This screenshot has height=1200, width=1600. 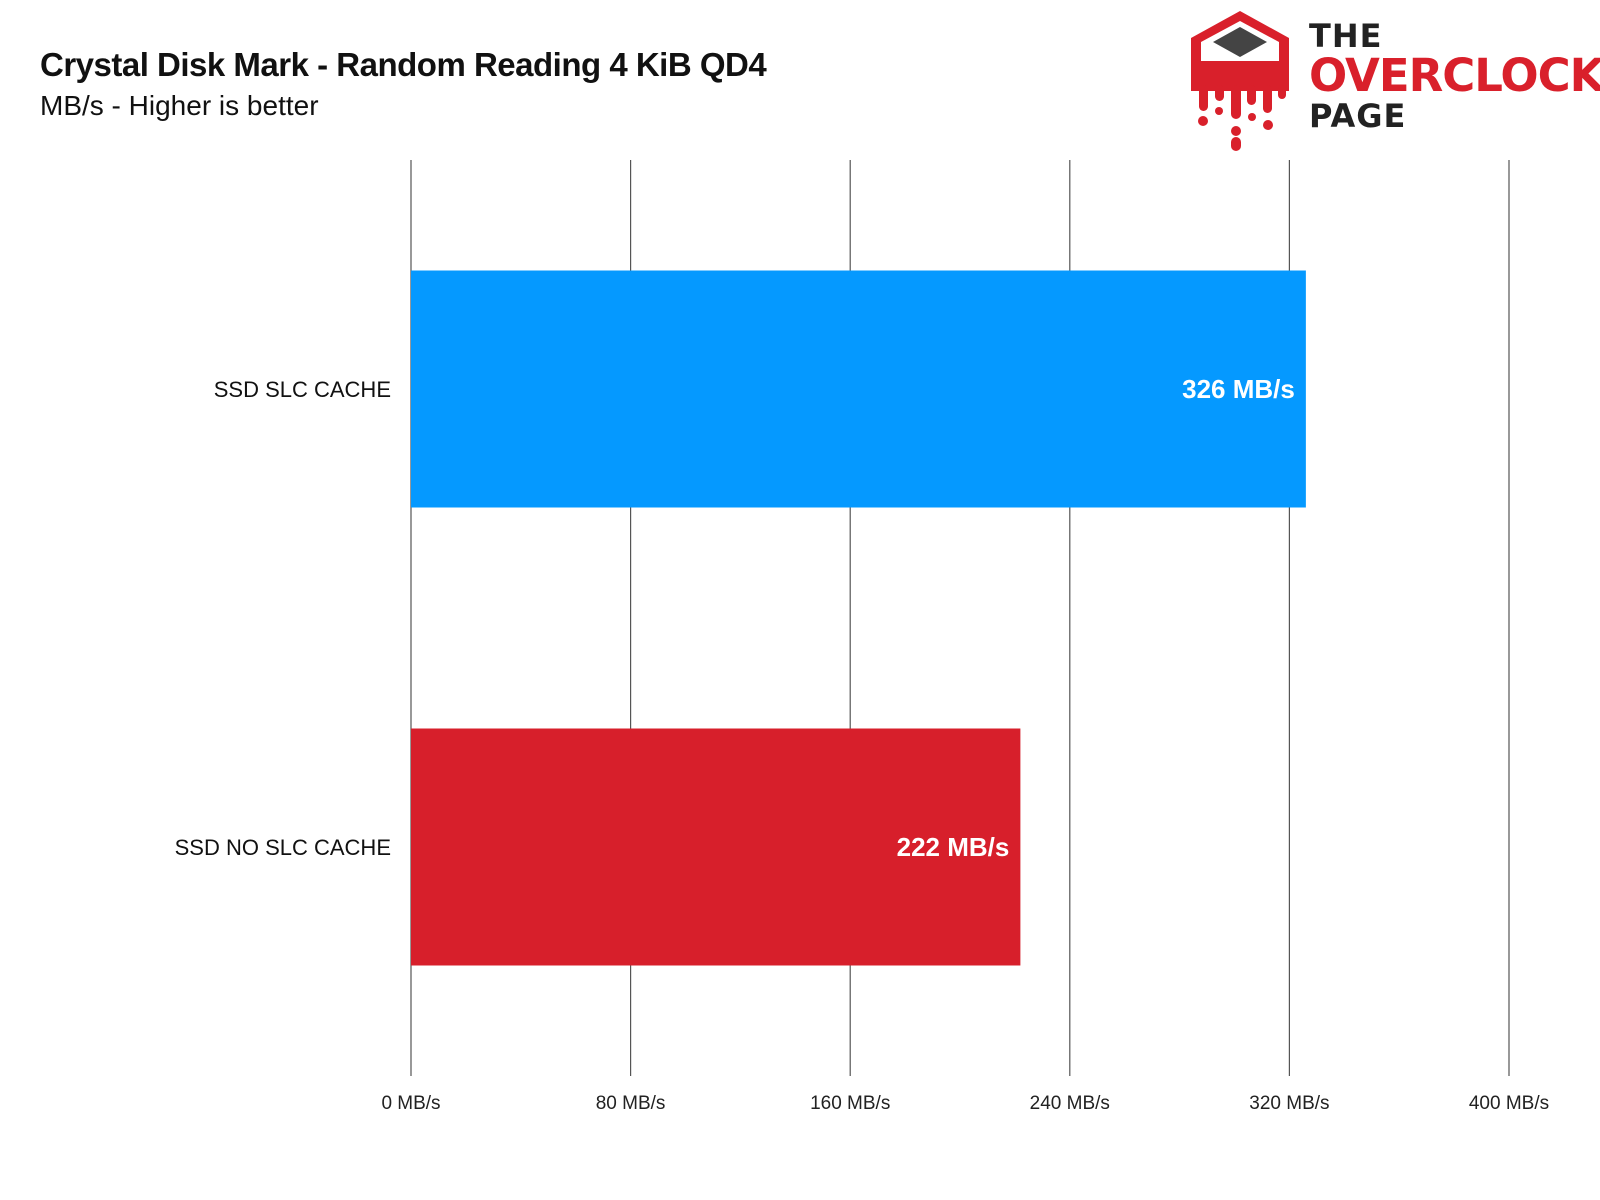 I want to click on logo-text-overclock: OVERCLOCK, so click(x=1454, y=75).